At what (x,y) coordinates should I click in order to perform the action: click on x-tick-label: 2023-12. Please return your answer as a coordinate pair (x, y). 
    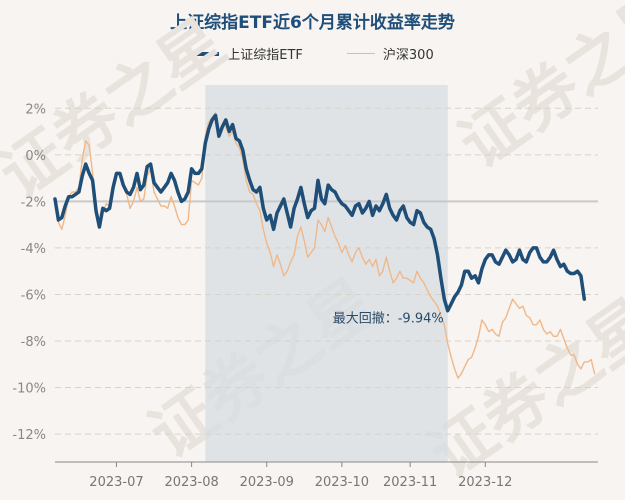
    Looking at the image, I should click on (485, 482).